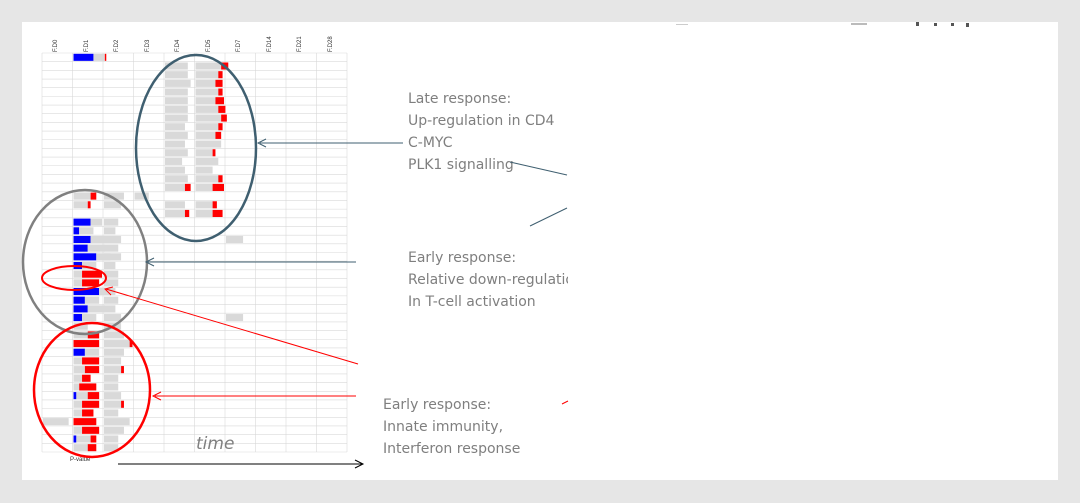 This screenshot has height=503, width=1080. What do you see at coordinates (488, 280) in the screenshot?
I see `annotation-line: Relative down-regulation` at bounding box center [488, 280].